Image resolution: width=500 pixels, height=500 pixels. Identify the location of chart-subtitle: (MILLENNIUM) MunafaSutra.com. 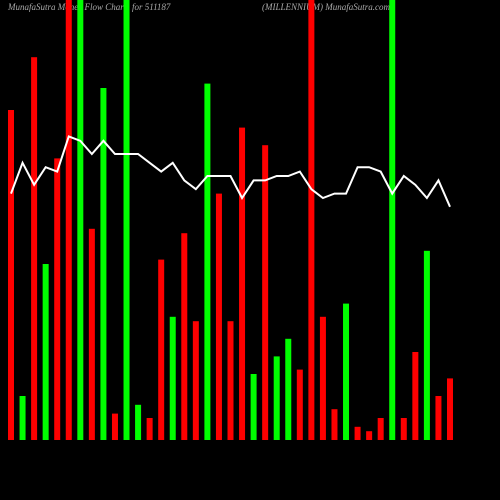
(326, 7).